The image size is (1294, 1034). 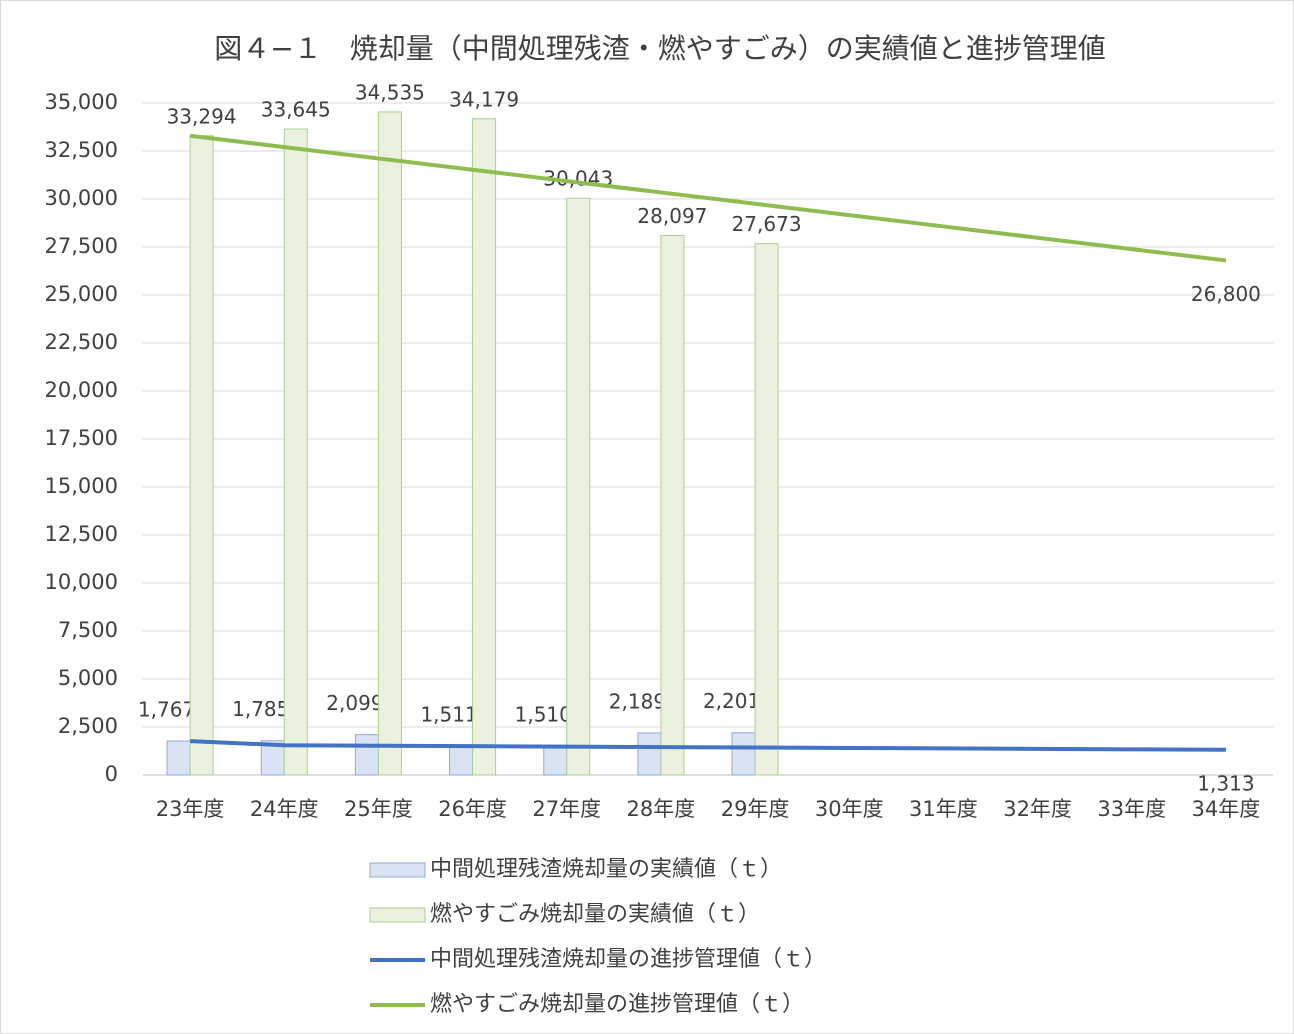 What do you see at coordinates (1037, 809) in the screenshot?
I see `x-tick-label: 32年度` at bounding box center [1037, 809].